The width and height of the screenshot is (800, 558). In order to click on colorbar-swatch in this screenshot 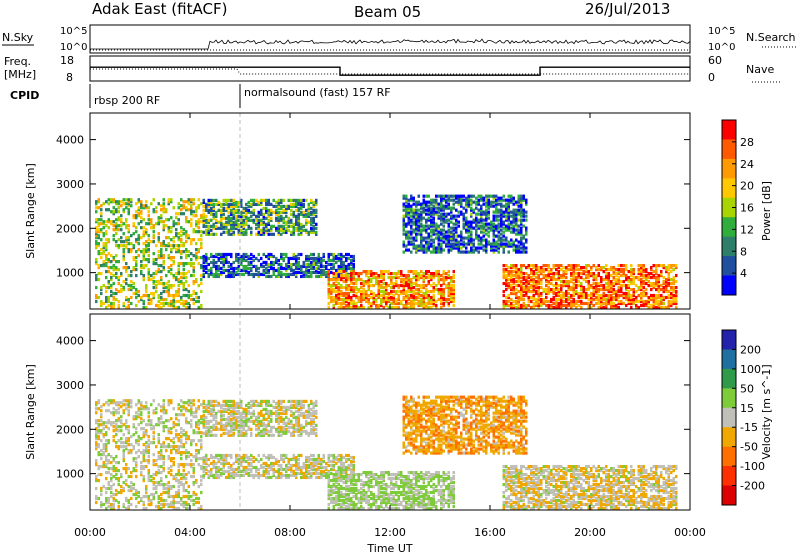, I will do `click(729, 169)`.